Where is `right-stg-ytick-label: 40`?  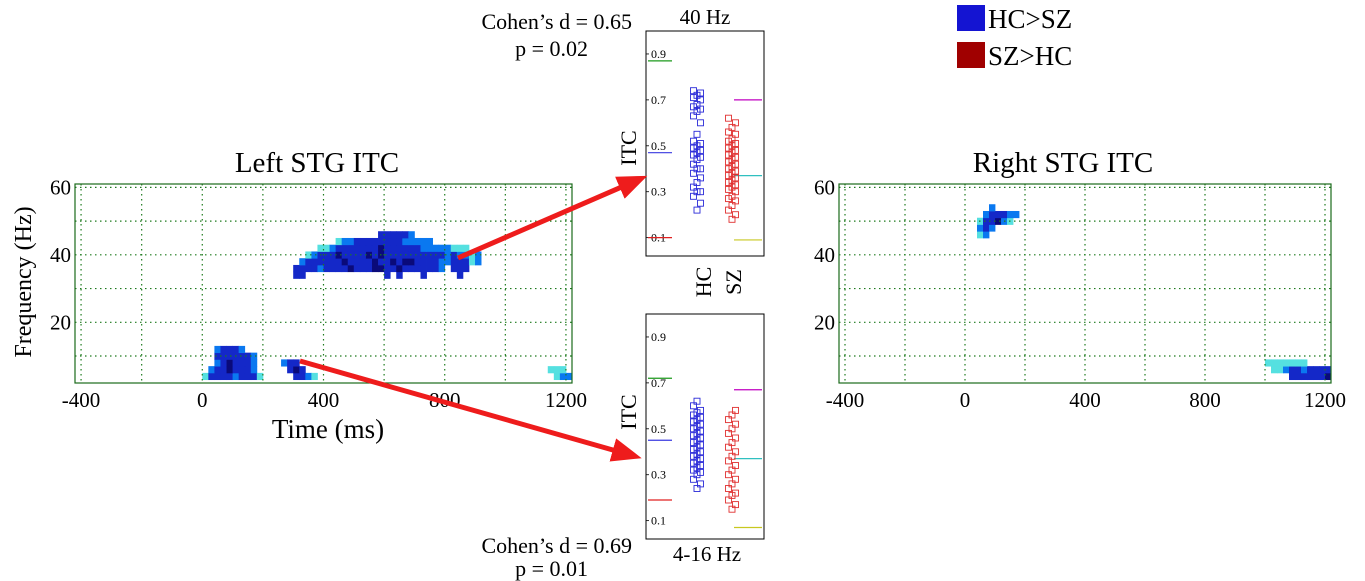 right-stg-ytick-label: 40 is located at coordinates (824, 255).